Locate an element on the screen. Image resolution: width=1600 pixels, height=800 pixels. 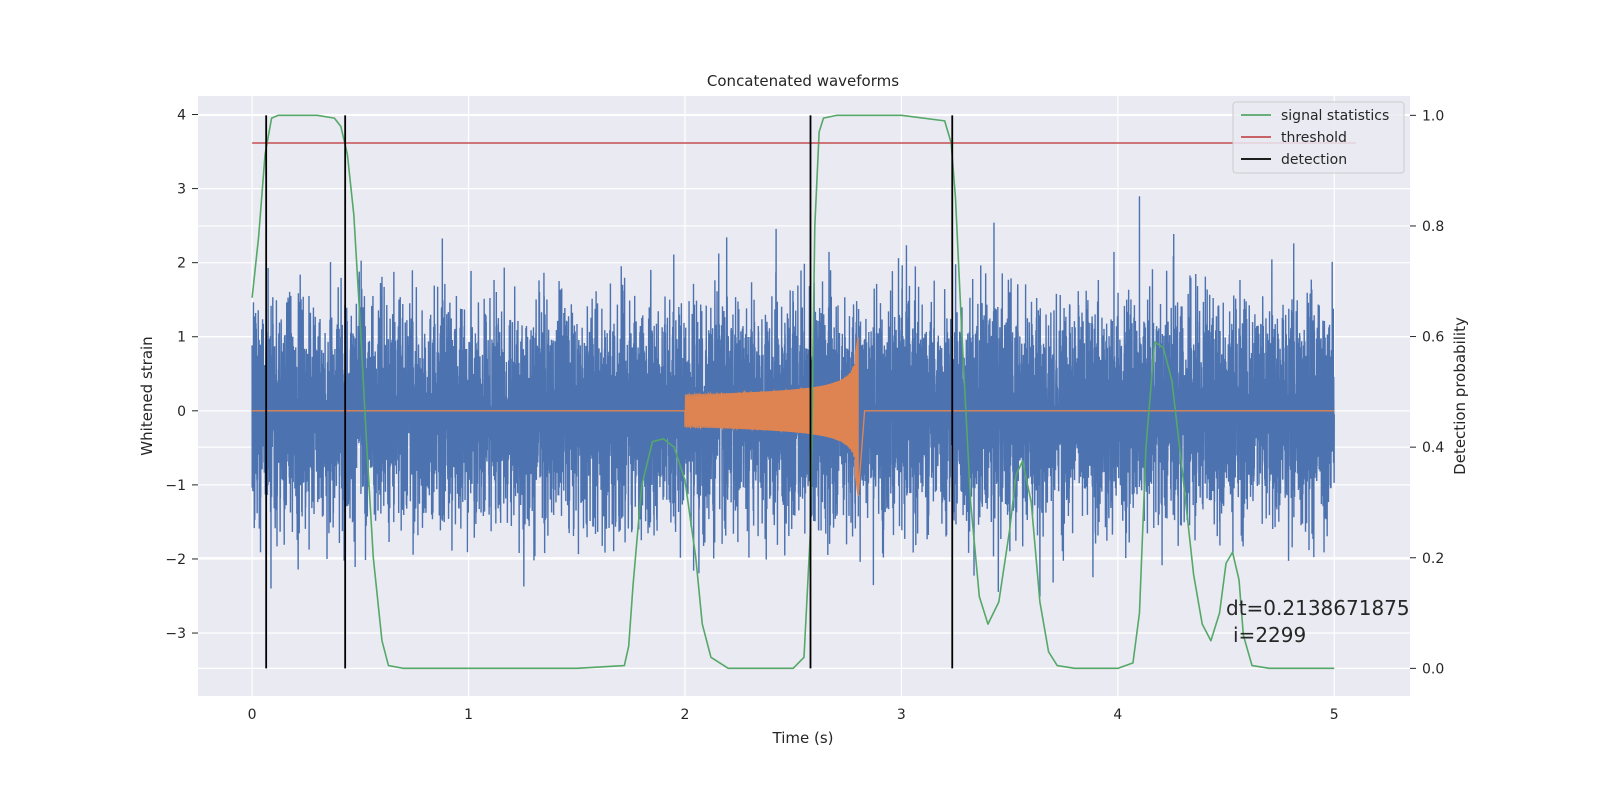
waveform-line is located at coordinates (793, 417).